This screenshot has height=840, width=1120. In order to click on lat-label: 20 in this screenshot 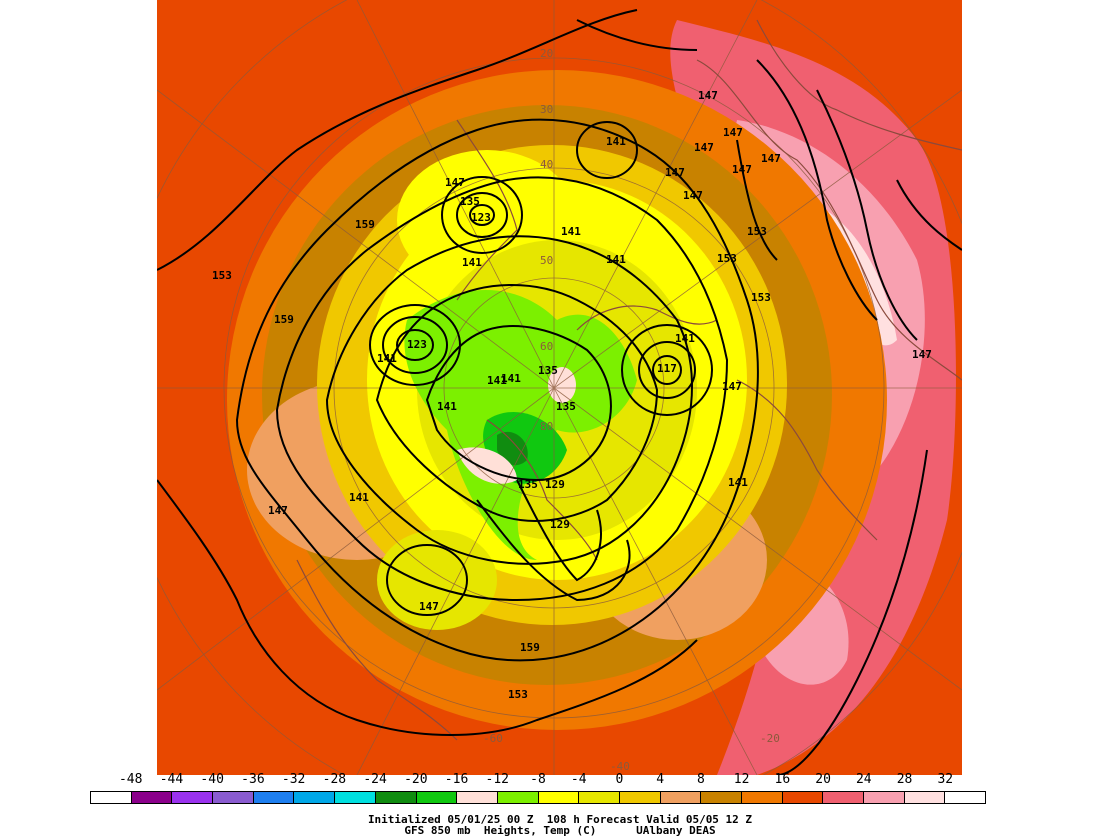, I will do `click(546, 53)`.